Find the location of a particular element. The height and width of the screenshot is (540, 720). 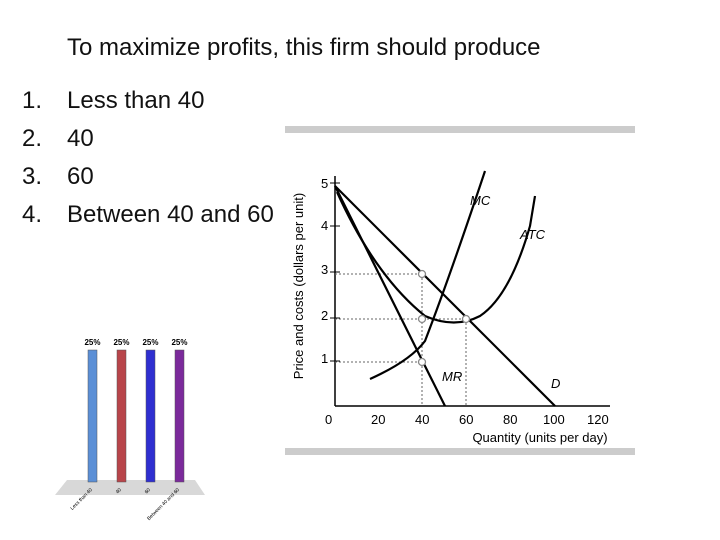

answer-option: 1. Less than 40 is located at coordinates (167, 101).